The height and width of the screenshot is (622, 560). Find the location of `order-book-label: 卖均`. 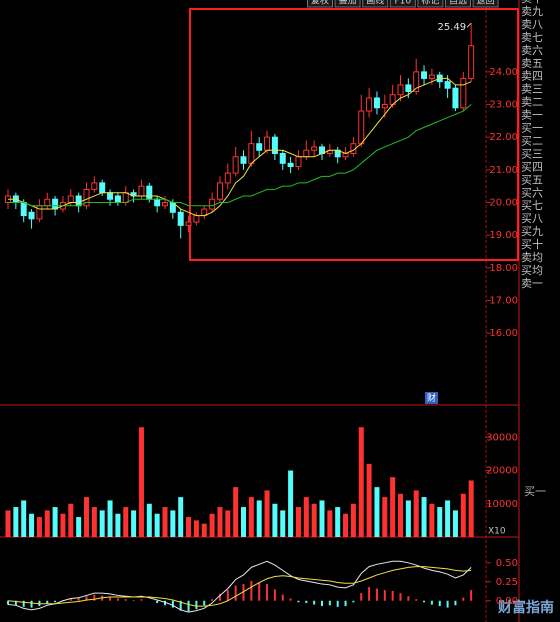

order-book-label: 卖均 is located at coordinates (532, 257).